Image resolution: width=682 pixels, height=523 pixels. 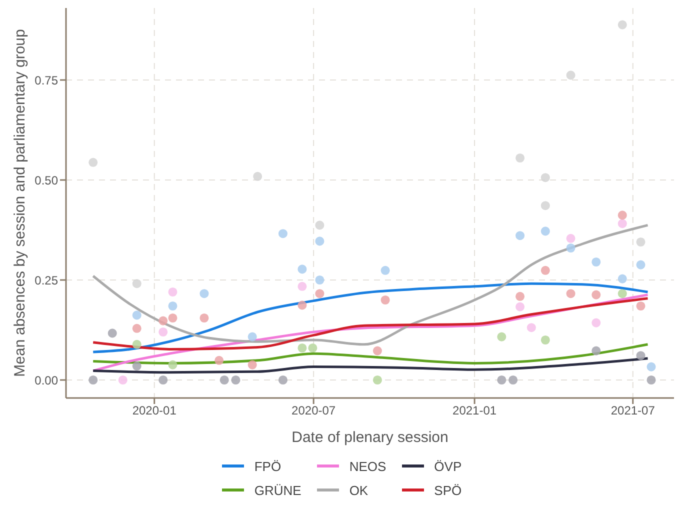 What do you see at coordinates (46, 180) in the screenshot?
I see `y-tick-label: 0.50` at bounding box center [46, 180].